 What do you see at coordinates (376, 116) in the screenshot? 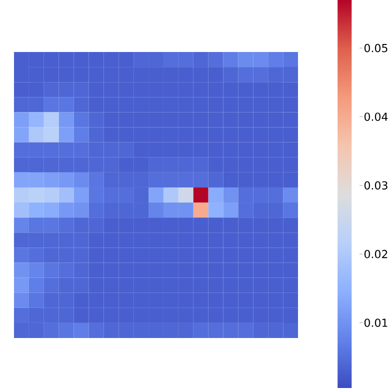
I see `color-bar-label: 0.04` at bounding box center [376, 116].